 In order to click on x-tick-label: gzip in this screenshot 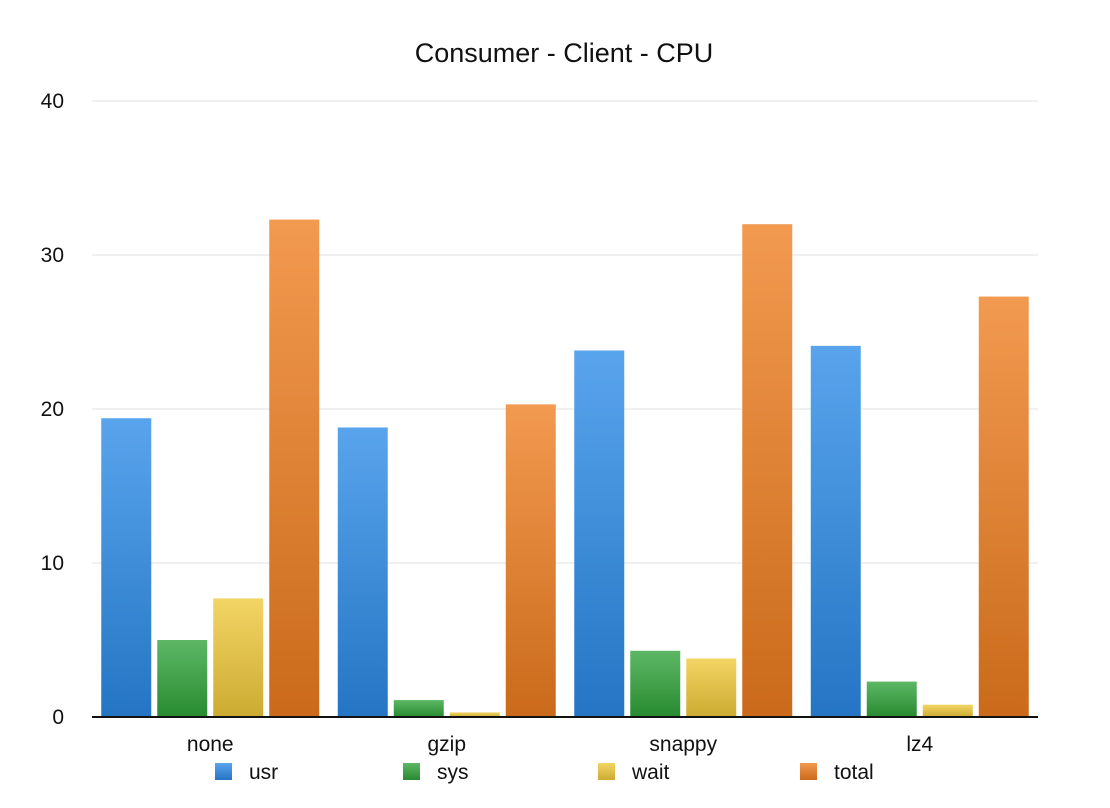, I will do `click(446, 744)`.